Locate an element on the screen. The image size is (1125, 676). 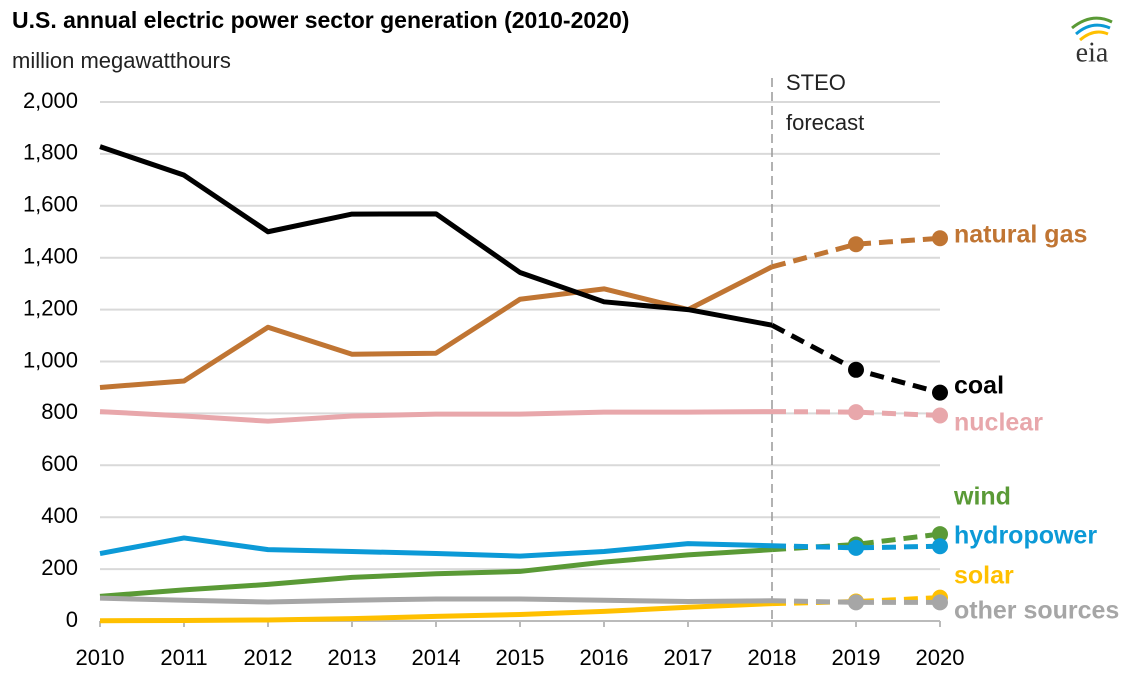
x-tick-label: 2014 is located at coordinates (436, 657).